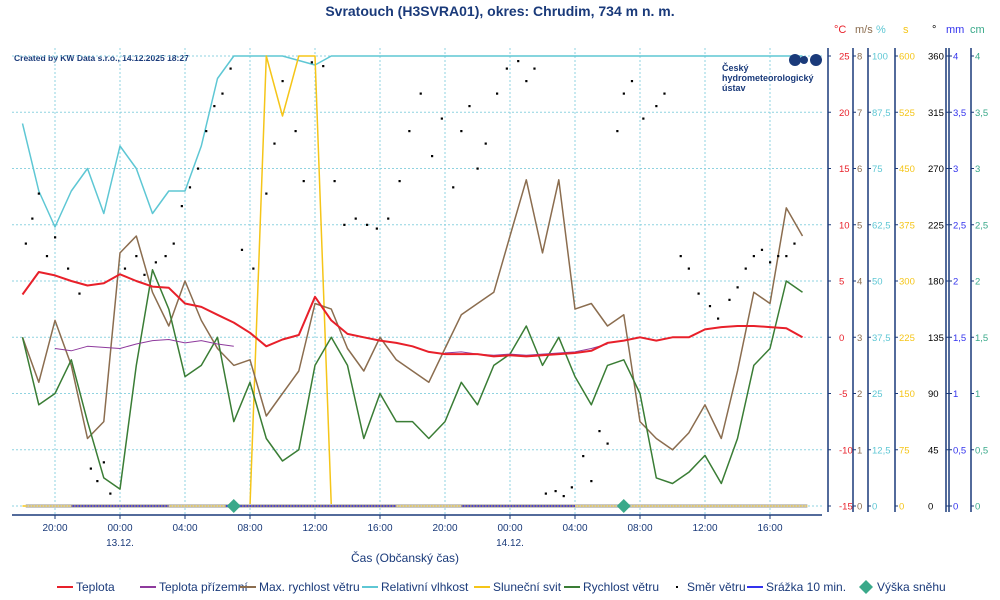 The width and height of the screenshot is (1000, 600). Describe the element at coordinates (444, 528) in the screenshot. I see `x-tick-label: 20:00` at that location.